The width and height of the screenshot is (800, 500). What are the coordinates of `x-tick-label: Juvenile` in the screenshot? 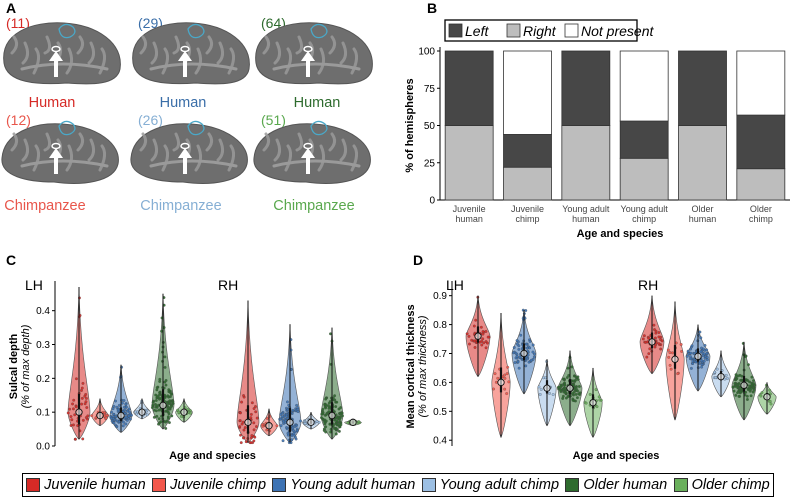 It's located at (469, 209).